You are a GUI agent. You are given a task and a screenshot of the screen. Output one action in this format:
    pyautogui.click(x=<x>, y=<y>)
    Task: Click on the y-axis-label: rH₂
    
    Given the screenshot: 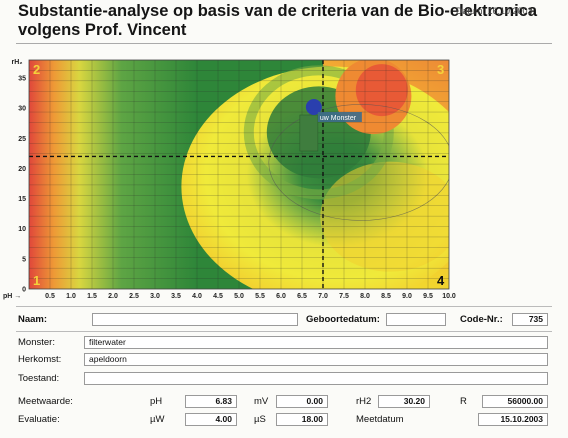 What is the action you would take?
    pyautogui.click(x=17, y=62)
    